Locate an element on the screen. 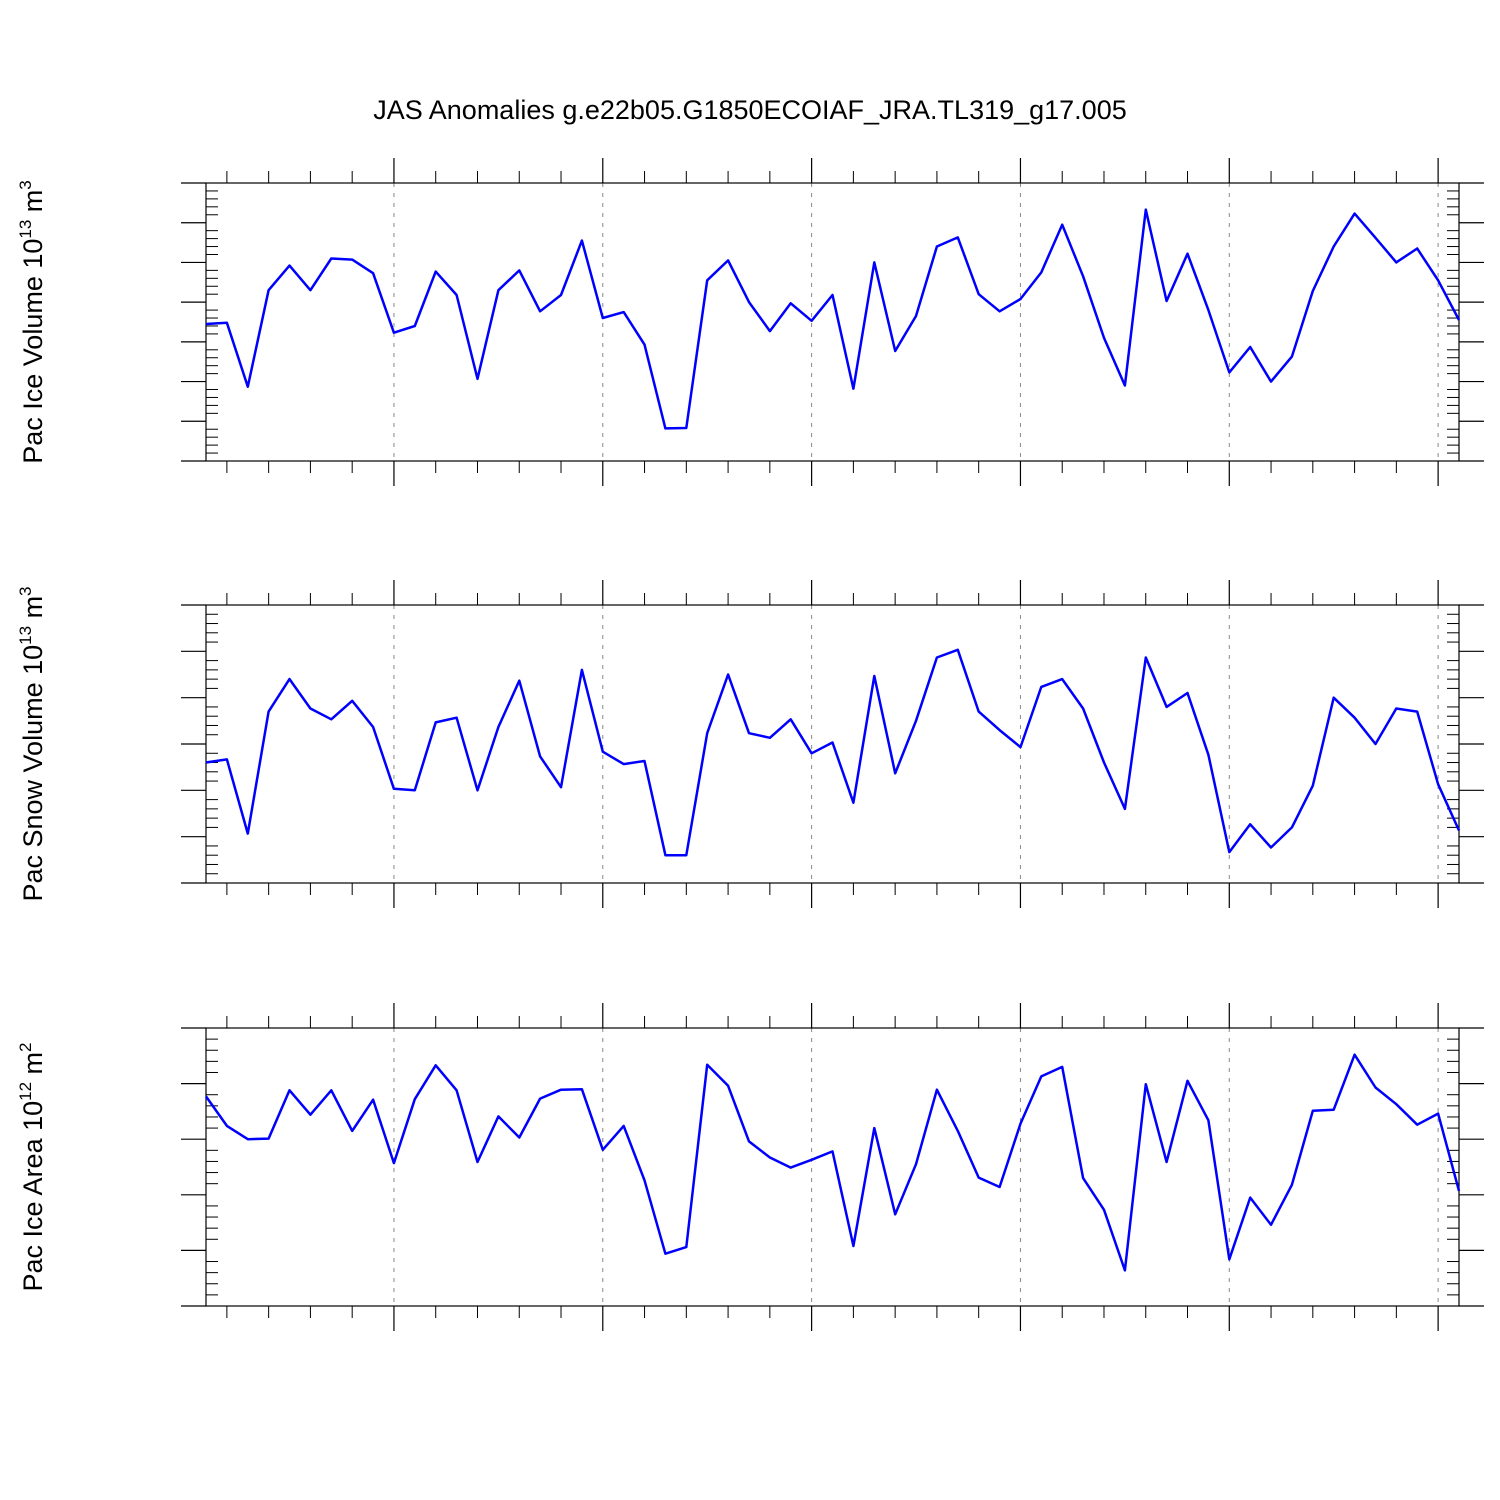  y-axis-label-part: Pac Snow Volume 10 is located at coordinates (33, 773).